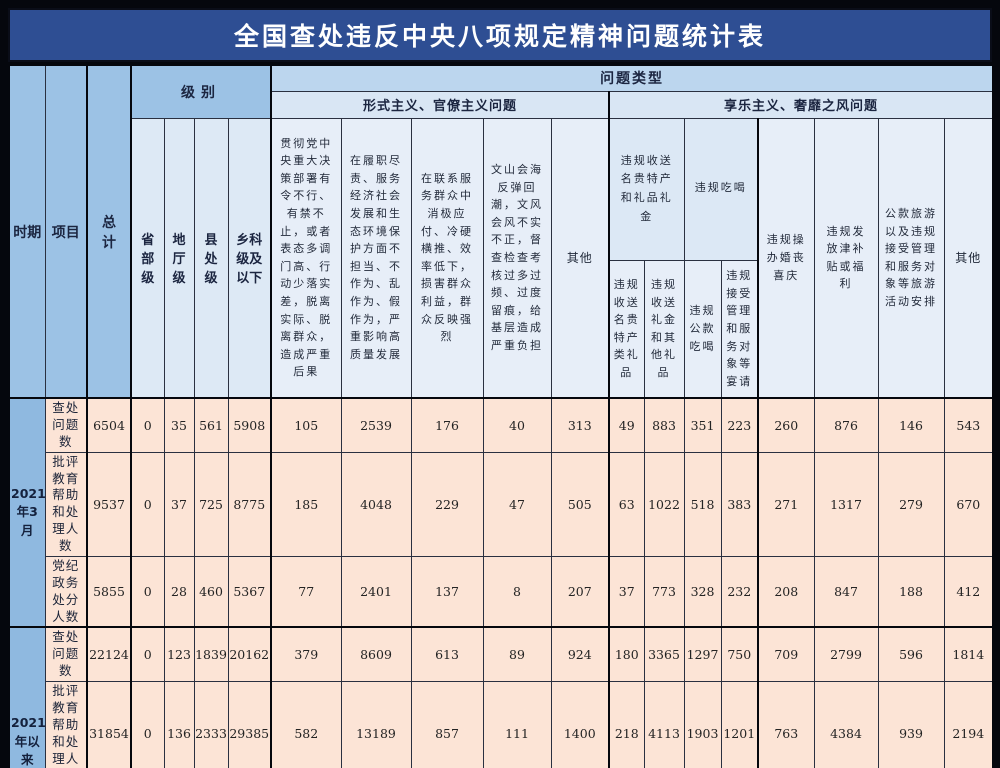 This screenshot has height=768, width=1000. I want to click on value-cell: 260, so click(786, 424).